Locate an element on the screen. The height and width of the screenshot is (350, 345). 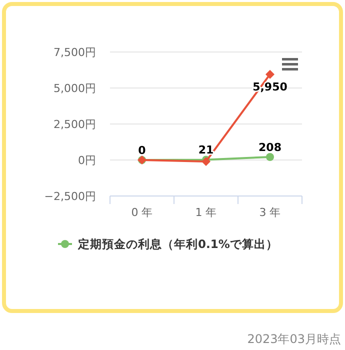
x-tick-label: 0 年 is located at coordinates (142, 212).